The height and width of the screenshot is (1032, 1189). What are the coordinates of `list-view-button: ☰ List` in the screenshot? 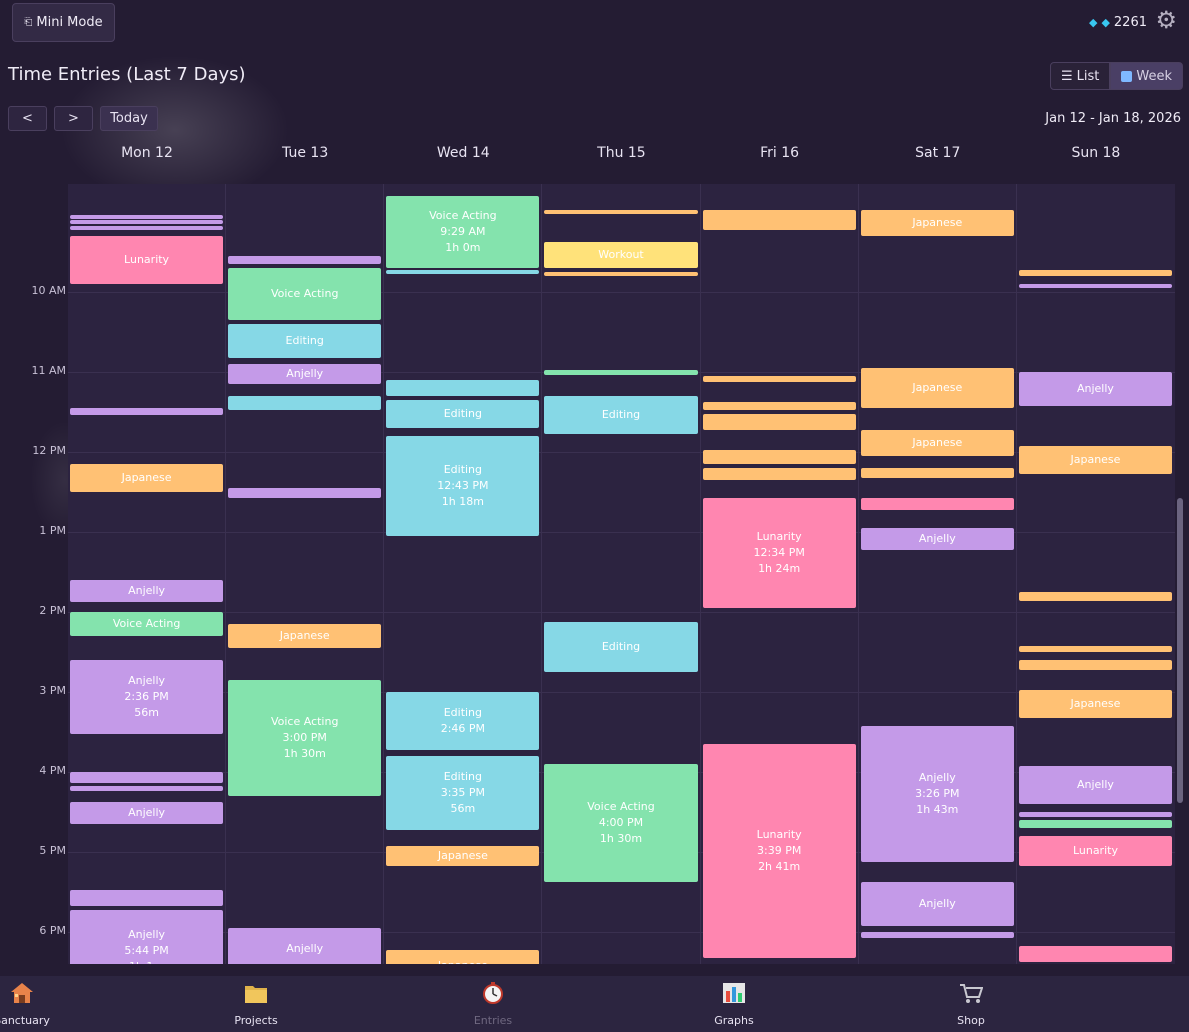 It's located at (1080, 76).